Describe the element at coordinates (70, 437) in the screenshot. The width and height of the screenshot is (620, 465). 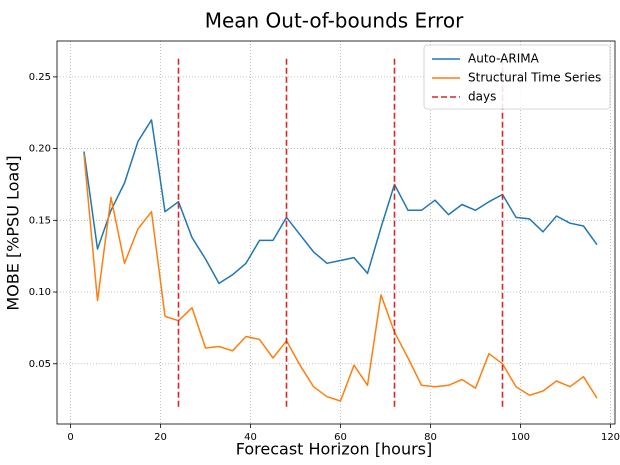
I see `x-tick-label: 0` at that location.